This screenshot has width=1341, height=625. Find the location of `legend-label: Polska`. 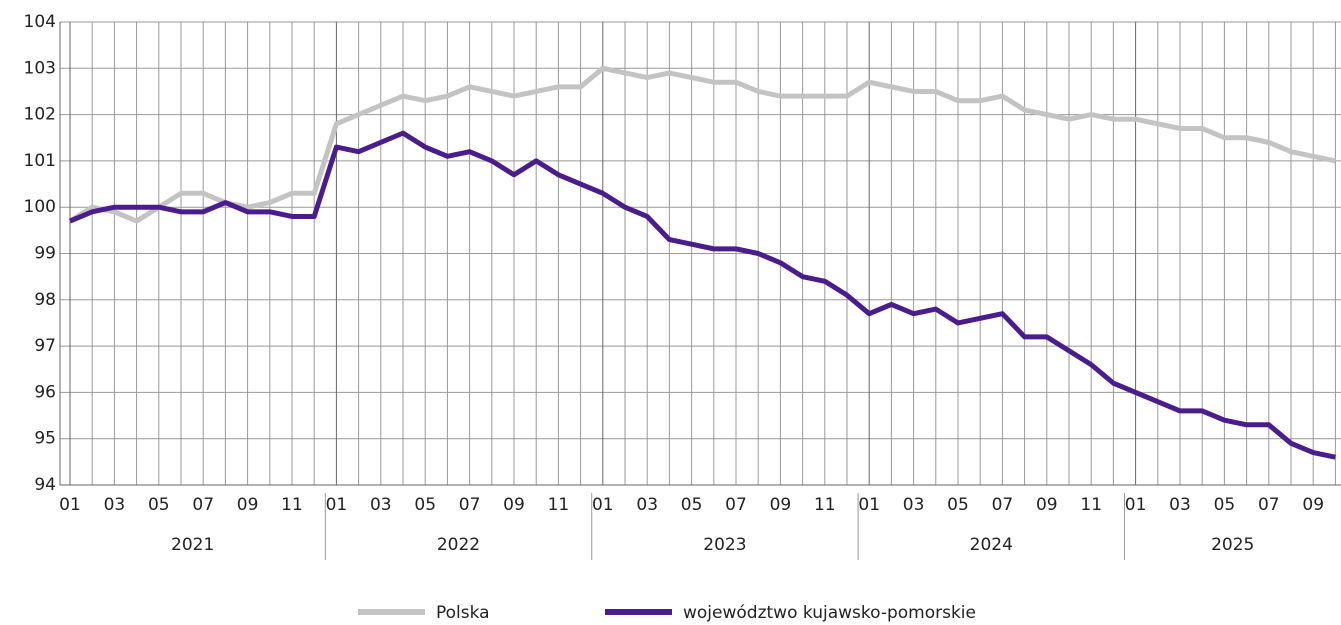

legend-label: Polska is located at coordinates (463, 613).